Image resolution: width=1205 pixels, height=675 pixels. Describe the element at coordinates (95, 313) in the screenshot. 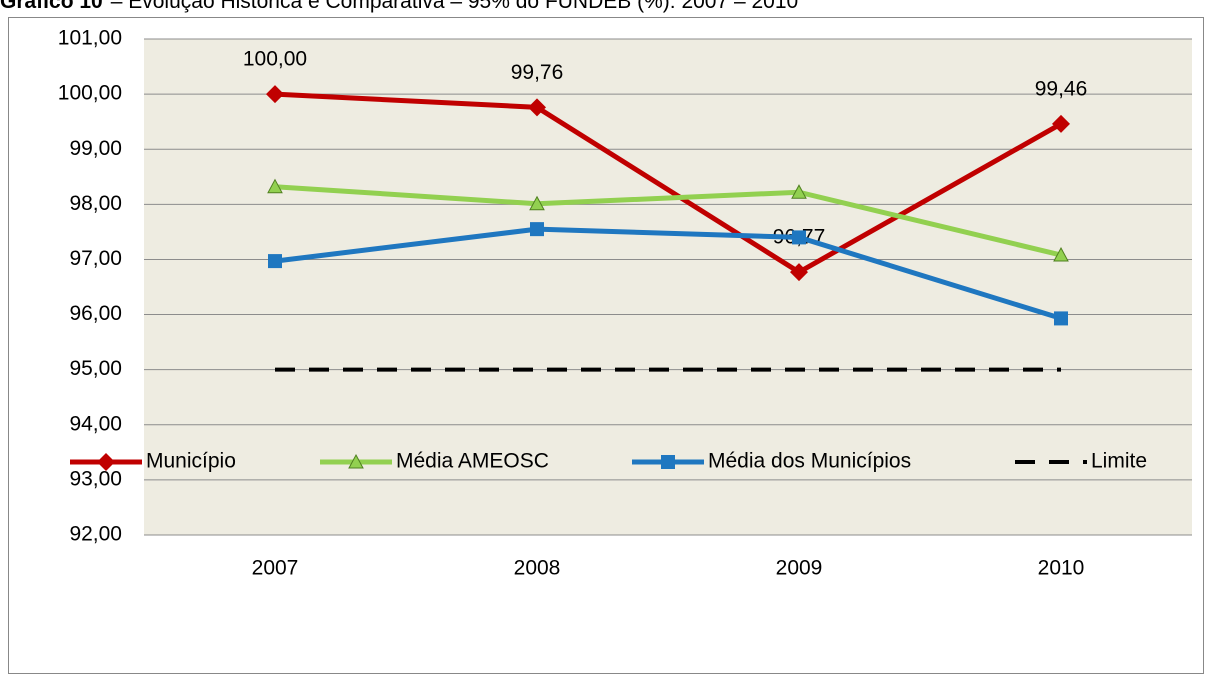

I see `y-tick-label: 96,00` at that location.